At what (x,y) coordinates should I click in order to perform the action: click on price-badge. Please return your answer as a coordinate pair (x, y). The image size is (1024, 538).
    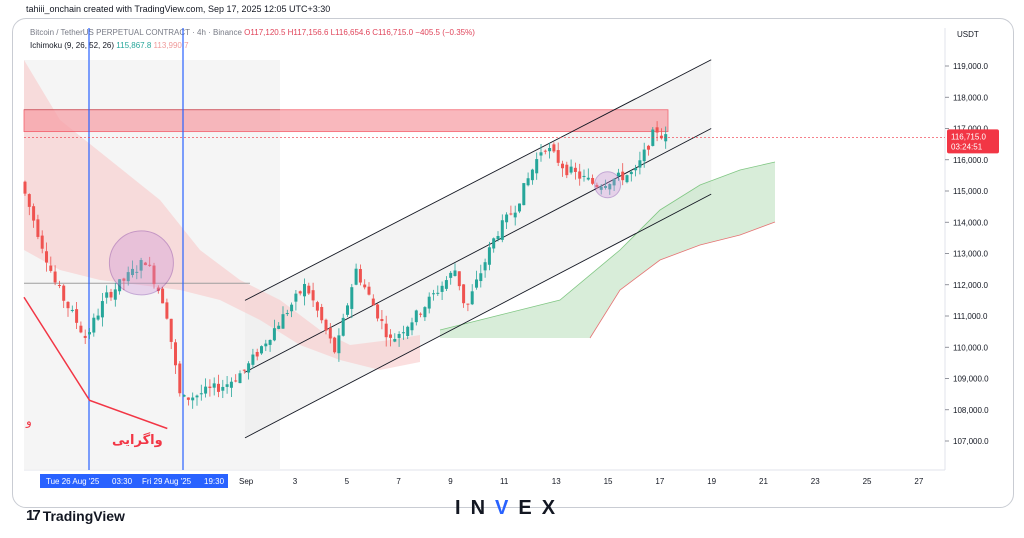
    Looking at the image, I should click on (973, 141).